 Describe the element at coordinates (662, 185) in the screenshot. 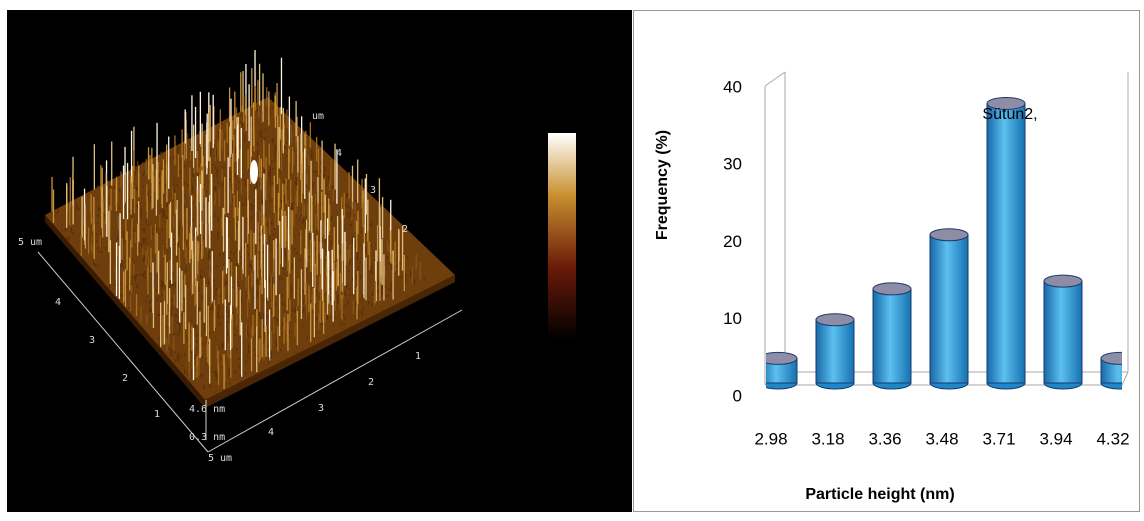

I see `y-axis-label: Frequency (%)` at that location.